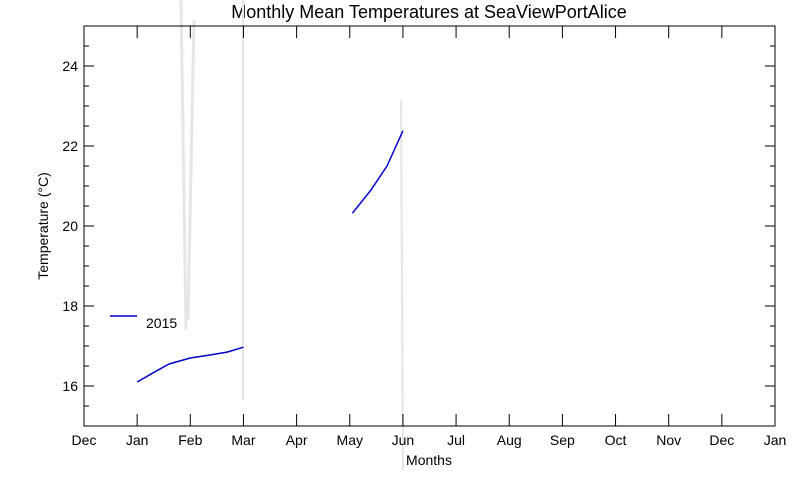  I want to click on x-tick-label: Sep, so click(562, 440).